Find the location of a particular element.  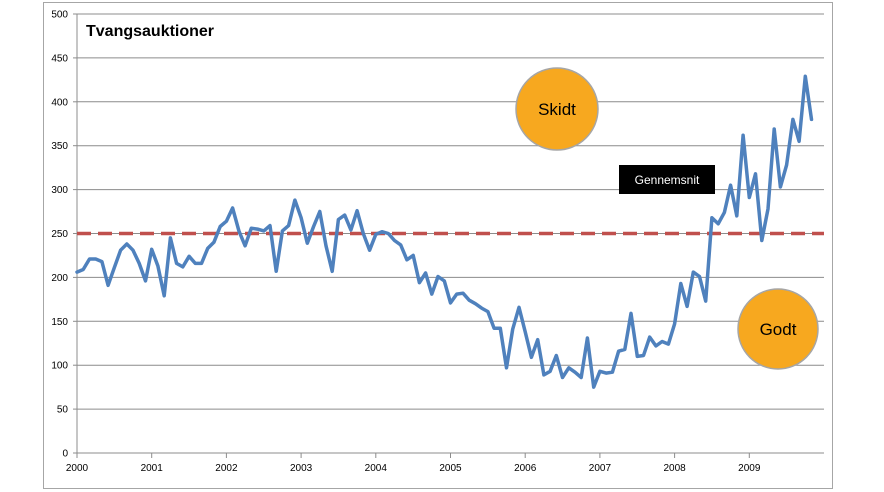

x-tick-label: 2004 is located at coordinates (376, 468).